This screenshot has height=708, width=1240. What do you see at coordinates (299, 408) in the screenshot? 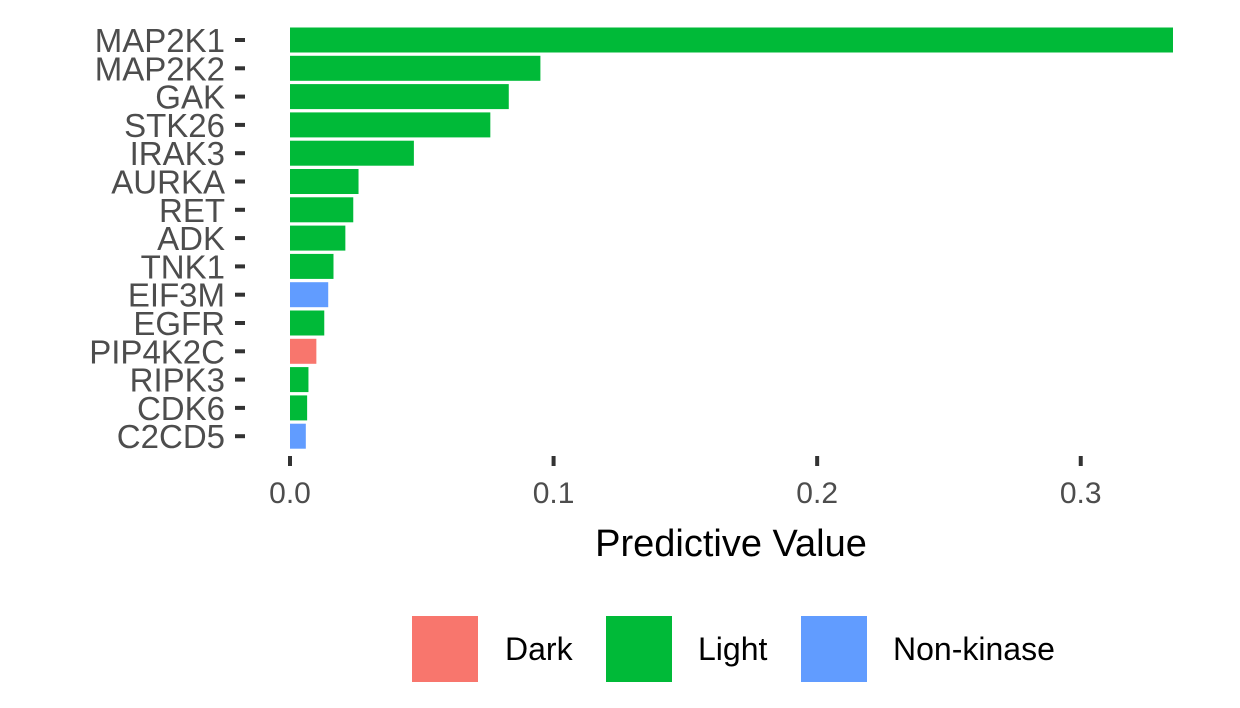
I see `bar-cdk6` at bounding box center [299, 408].